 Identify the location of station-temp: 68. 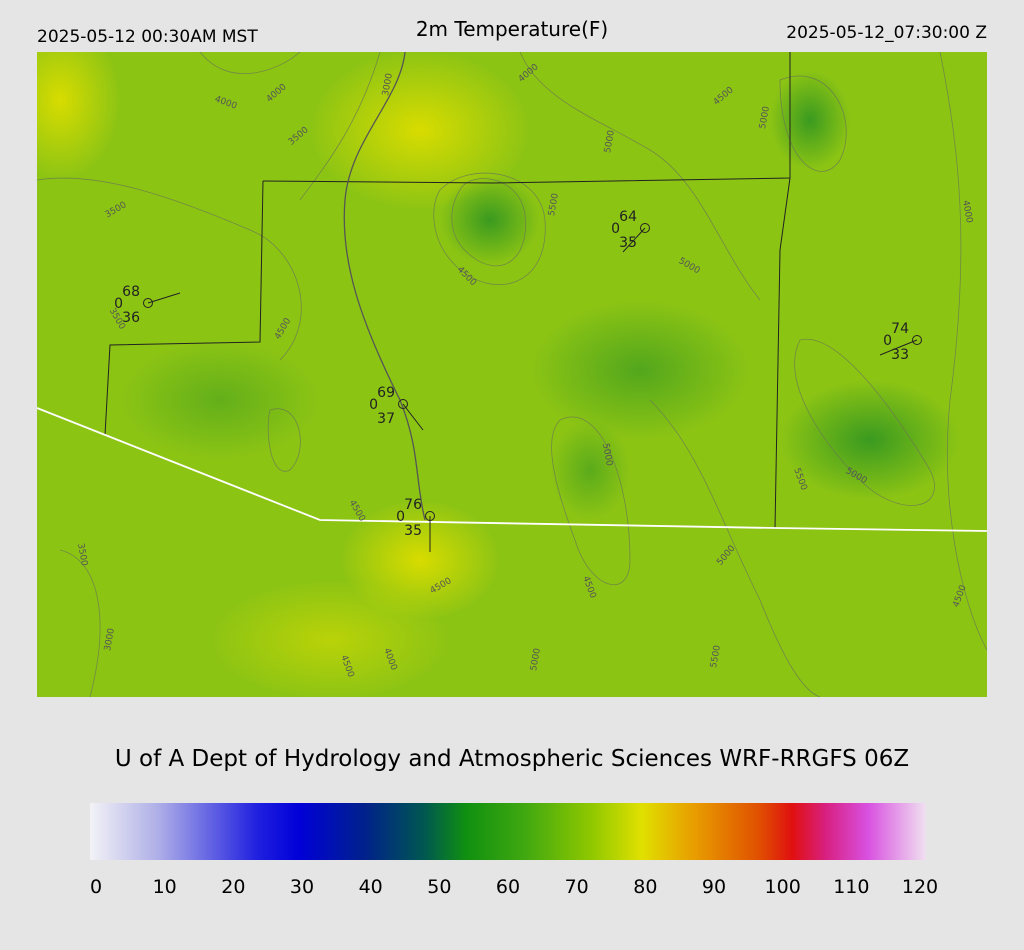
(131, 292).